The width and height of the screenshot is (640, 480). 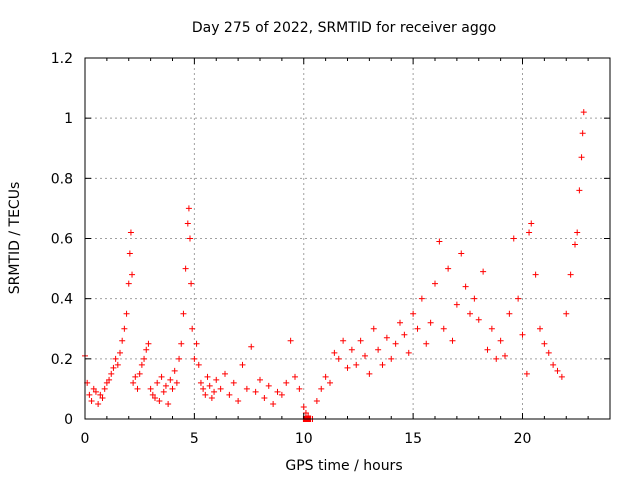 What do you see at coordinates (62, 240) in the screenshot?
I see `y-tick-label: 0.6` at bounding box center [62, 240].